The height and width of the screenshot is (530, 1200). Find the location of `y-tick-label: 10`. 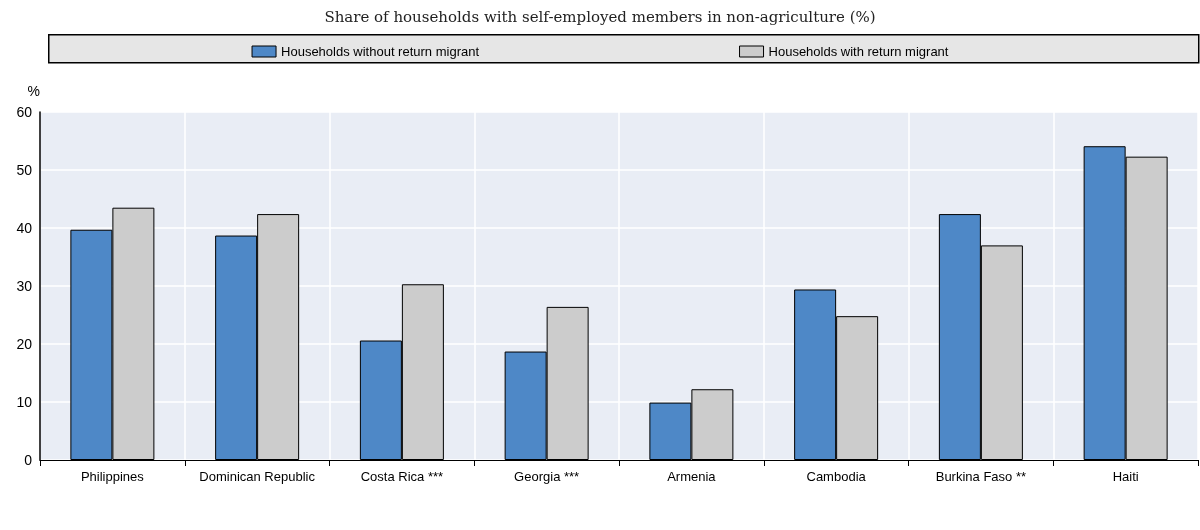

y-tick-label: 10 is located at coordinates (24, 402).